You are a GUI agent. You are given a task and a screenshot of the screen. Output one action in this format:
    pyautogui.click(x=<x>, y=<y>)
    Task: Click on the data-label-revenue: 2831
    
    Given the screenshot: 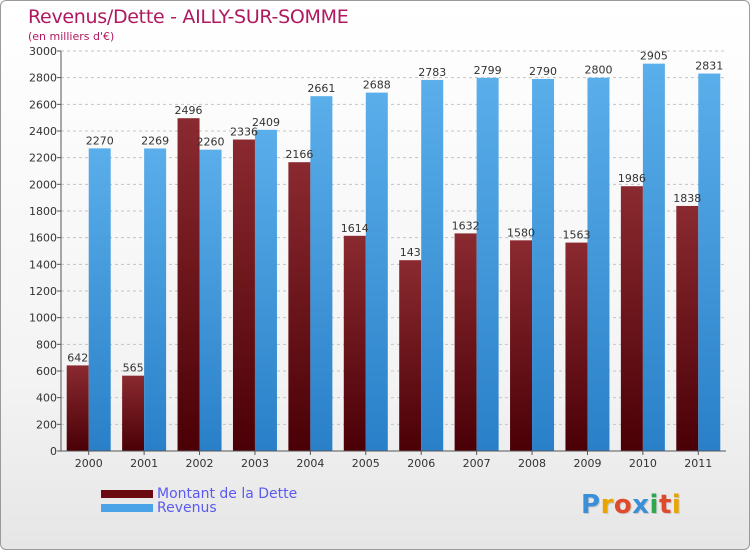 What is the action you would take?
    pyautogui.click(x=709, y=66)
    